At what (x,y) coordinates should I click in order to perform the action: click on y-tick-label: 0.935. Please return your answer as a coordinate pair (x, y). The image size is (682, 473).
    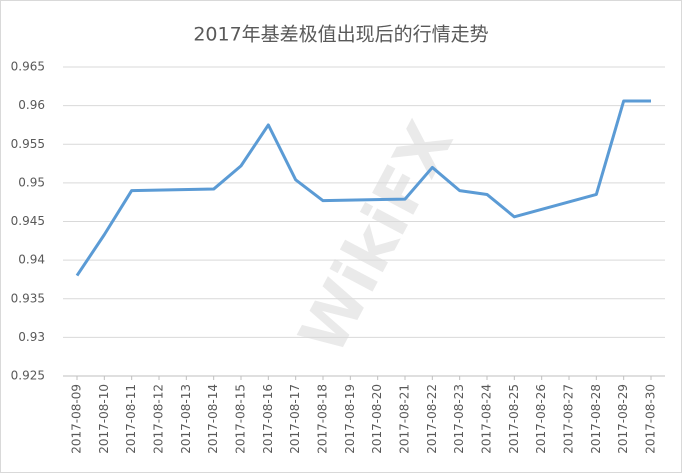
    Looking at the image, I should click on (28, 298).